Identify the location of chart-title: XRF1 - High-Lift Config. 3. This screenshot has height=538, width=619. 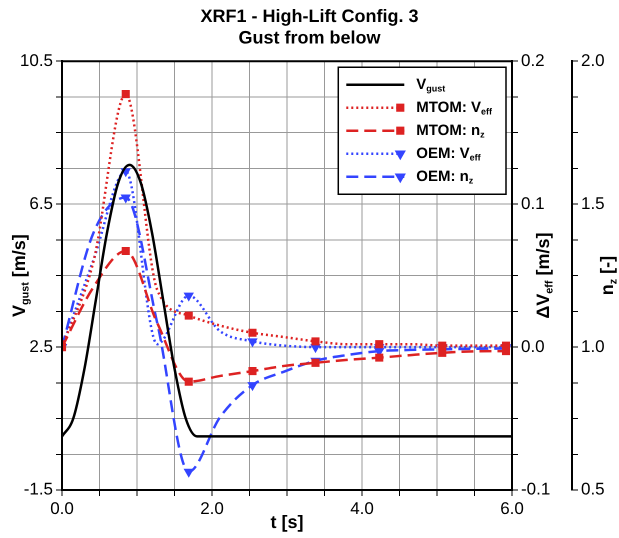
(309, 16).